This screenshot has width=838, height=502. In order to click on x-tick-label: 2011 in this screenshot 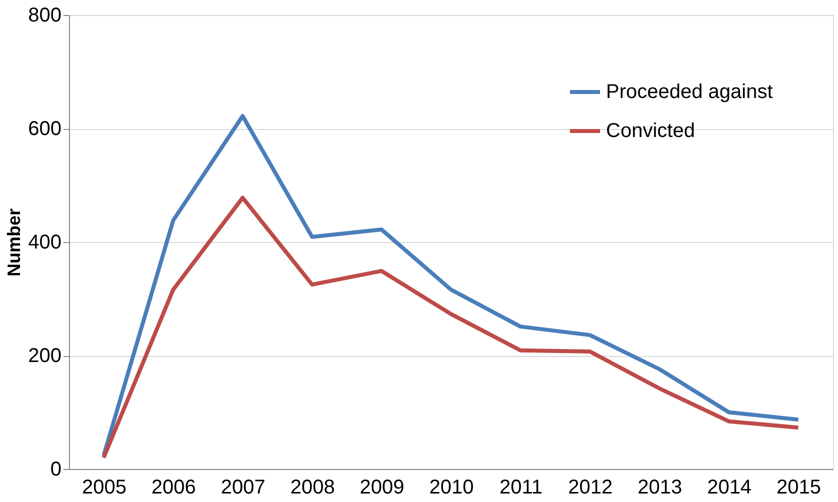, I will do `click(520, 487)`.